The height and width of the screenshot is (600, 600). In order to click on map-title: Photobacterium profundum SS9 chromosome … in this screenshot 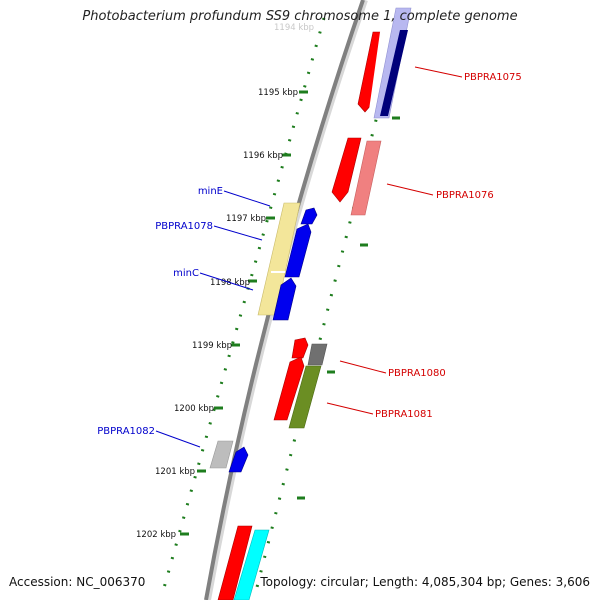, I will do `click(300, 16)`.